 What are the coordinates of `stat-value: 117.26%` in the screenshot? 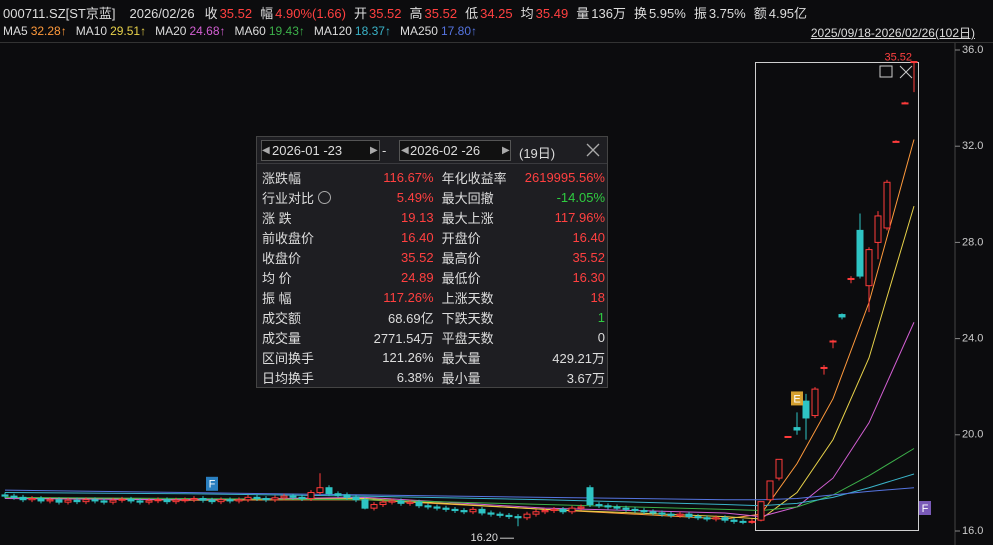 It's located at (408, 297).